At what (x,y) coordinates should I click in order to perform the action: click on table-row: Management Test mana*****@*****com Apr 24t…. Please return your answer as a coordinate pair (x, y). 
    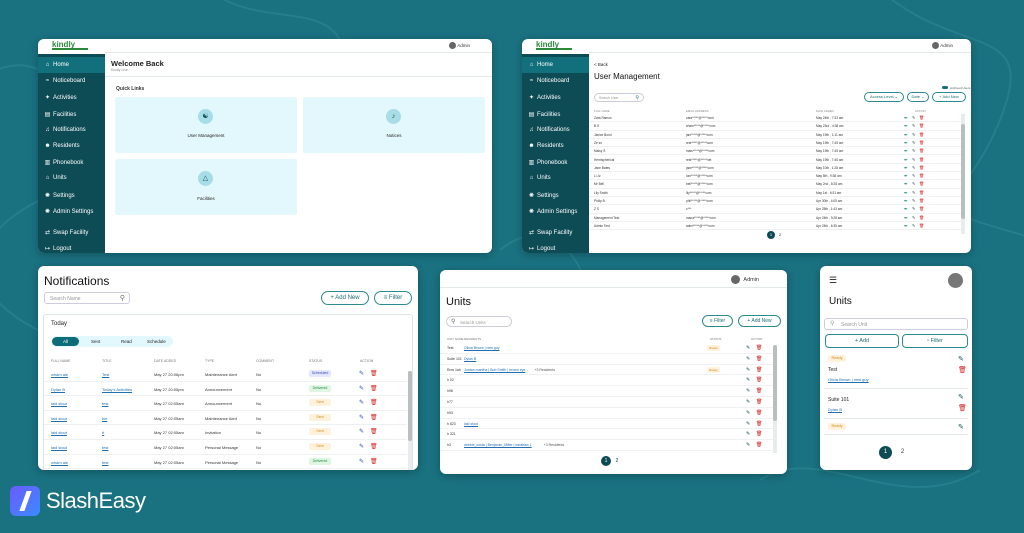
    Looking at the image, I should click on (775, 218).